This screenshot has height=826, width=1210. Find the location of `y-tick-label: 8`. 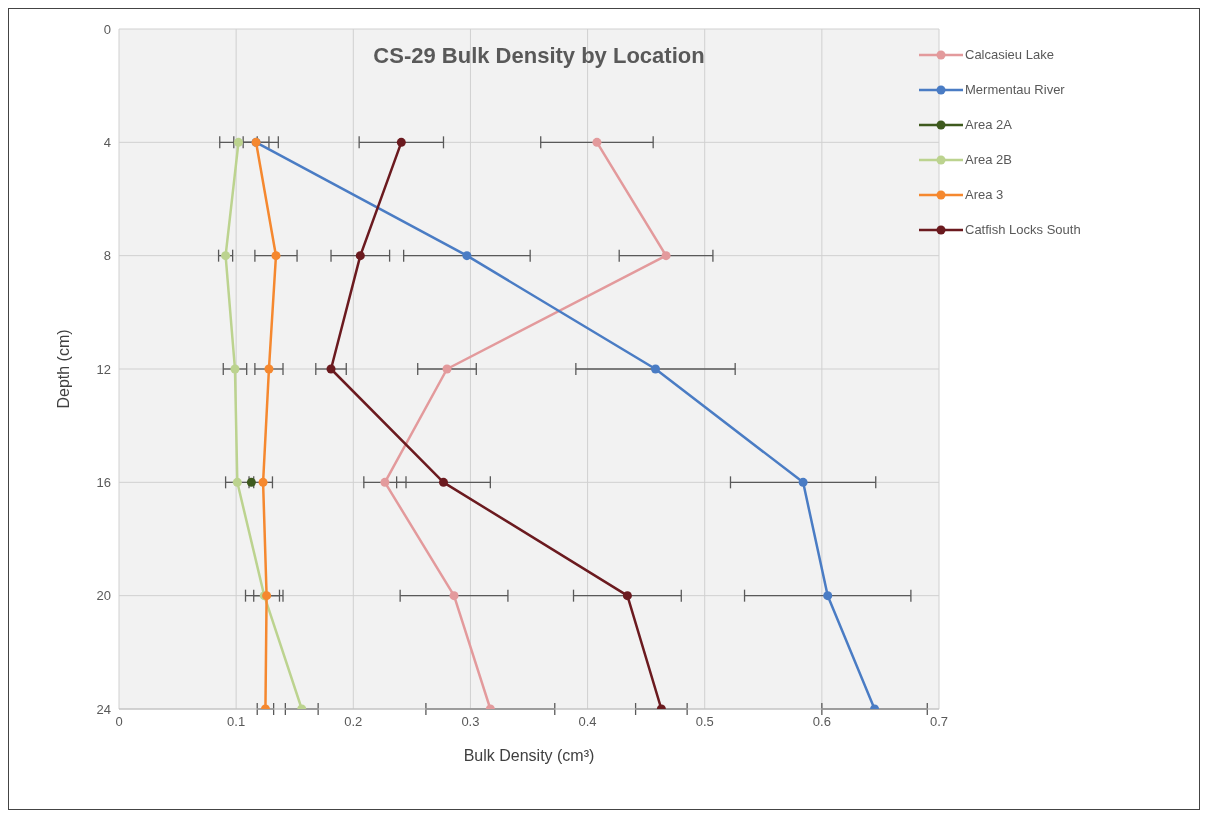

y-tick-label: 8 is located at coordinates (107, 256).